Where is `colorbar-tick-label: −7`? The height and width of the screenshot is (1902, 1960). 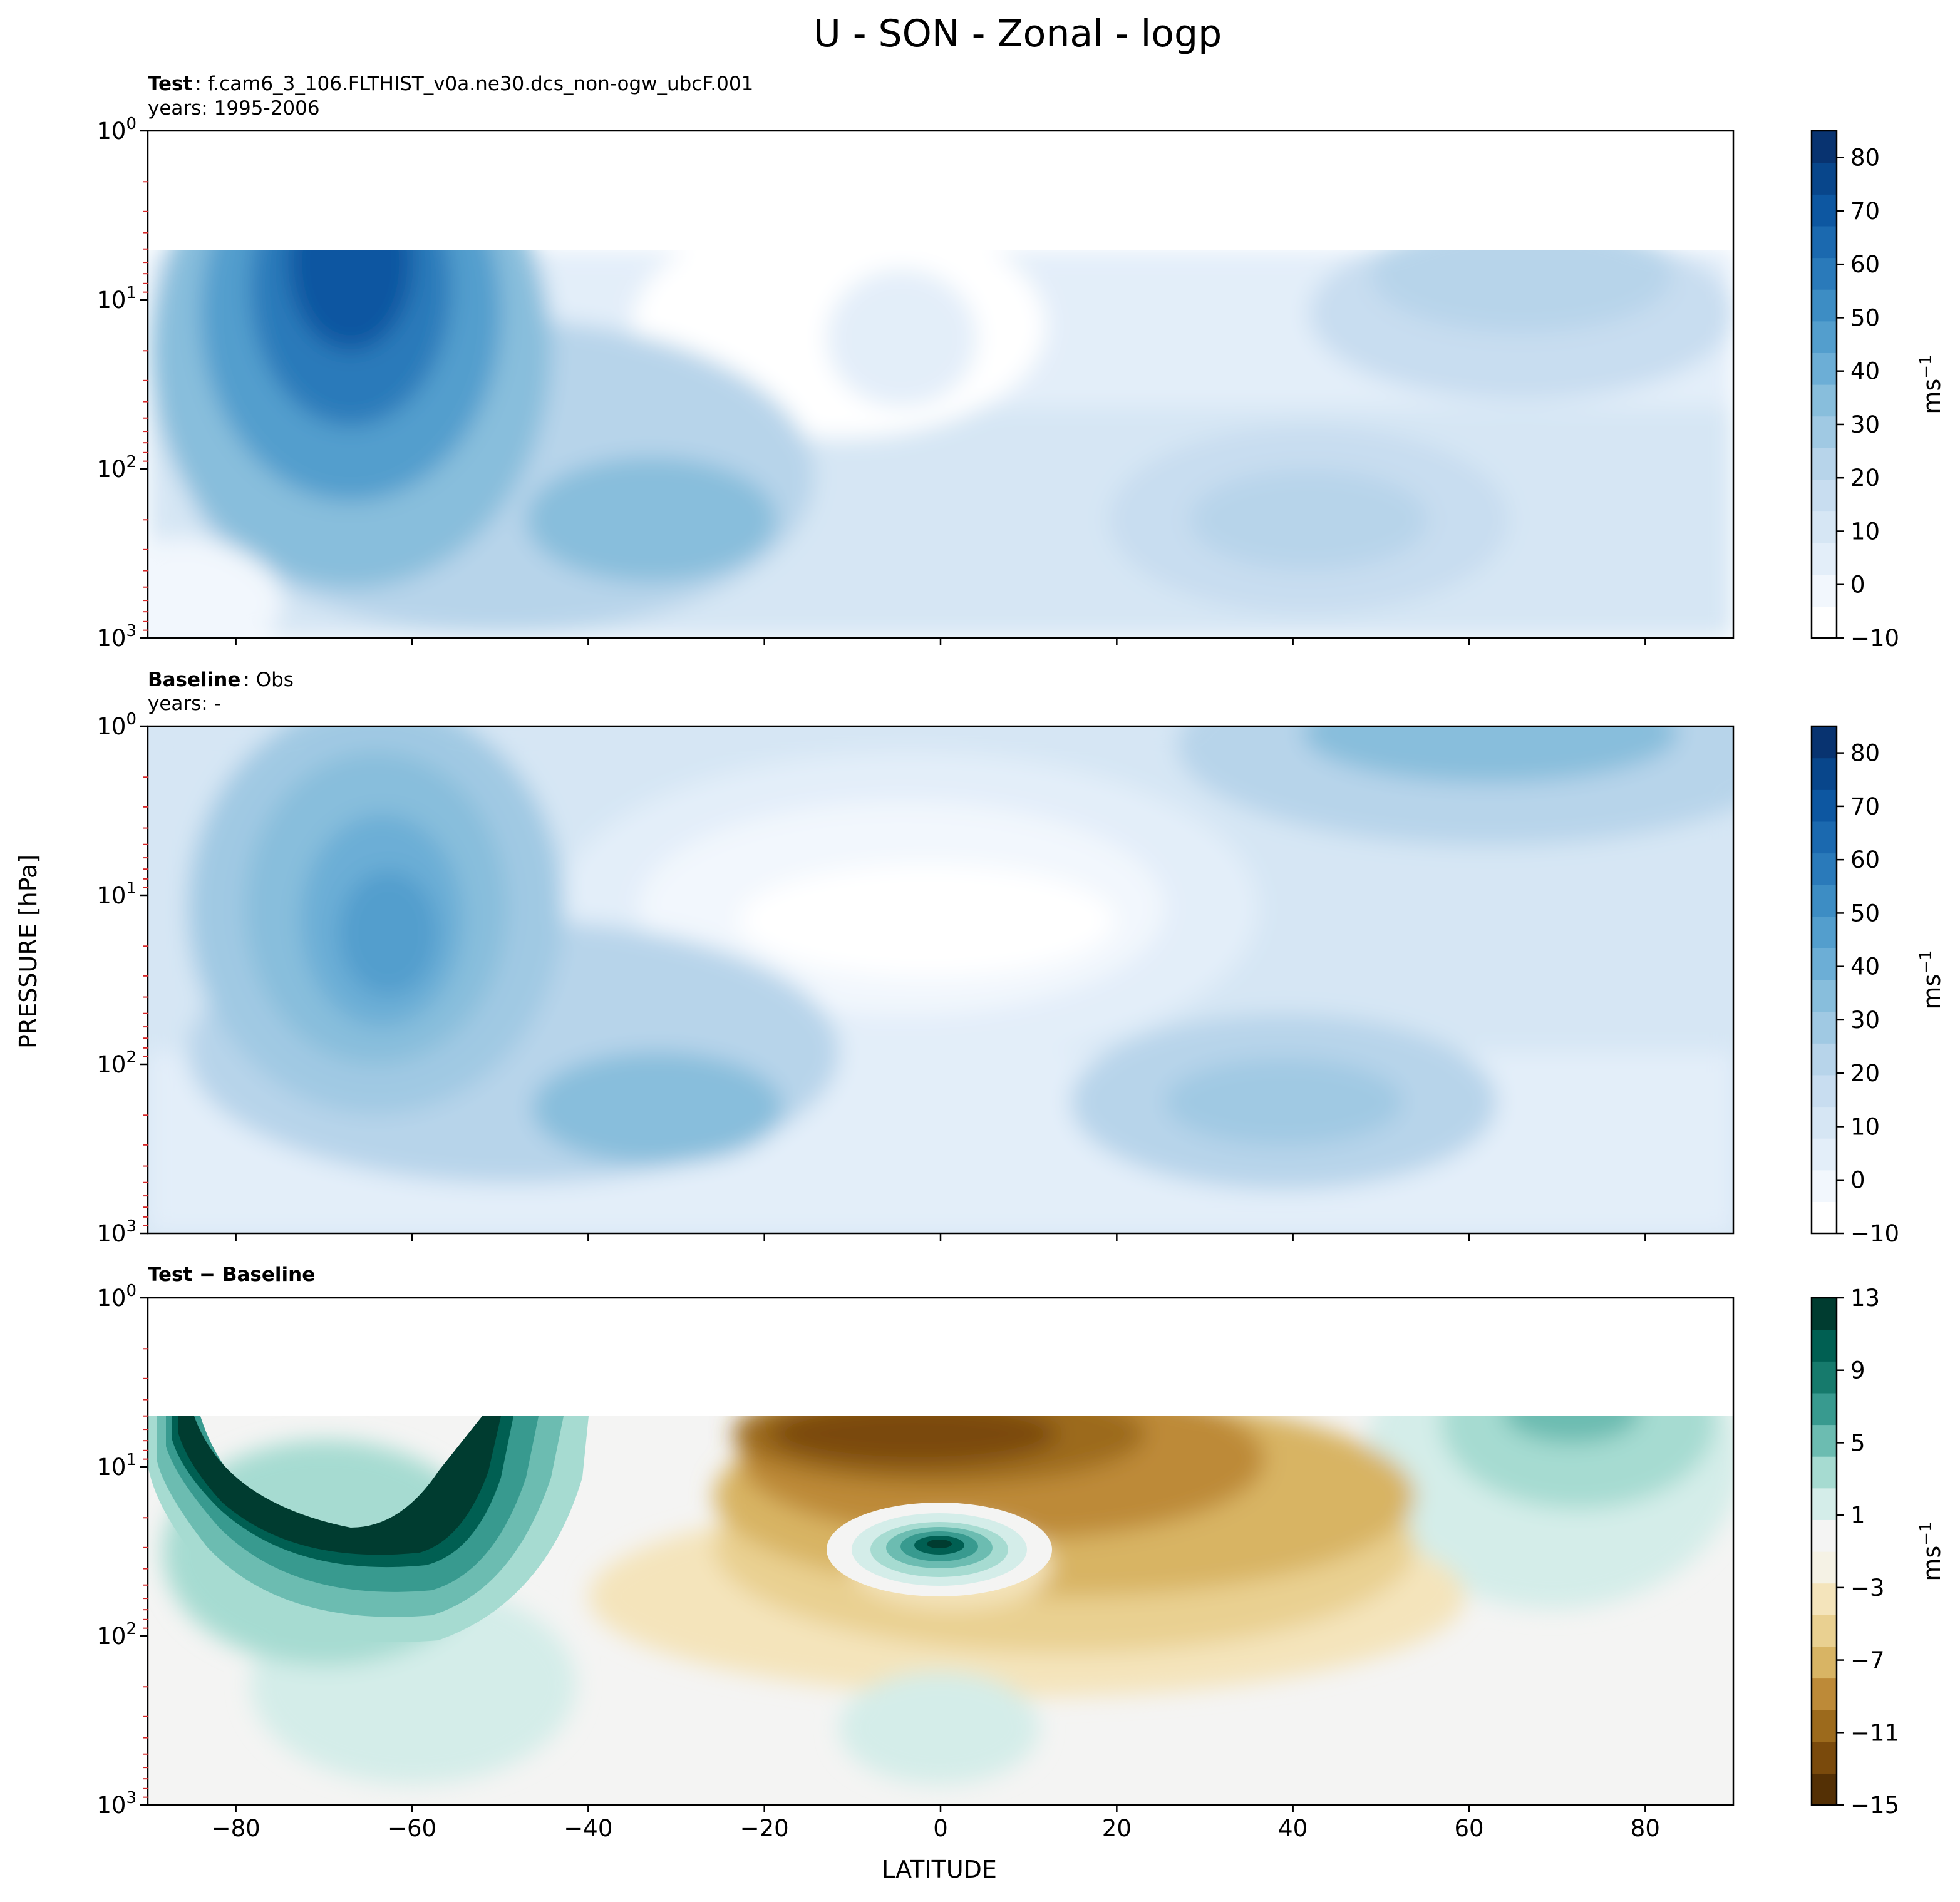
colorbar-tick-label: −7 is located at coordinates (1867, 1660).